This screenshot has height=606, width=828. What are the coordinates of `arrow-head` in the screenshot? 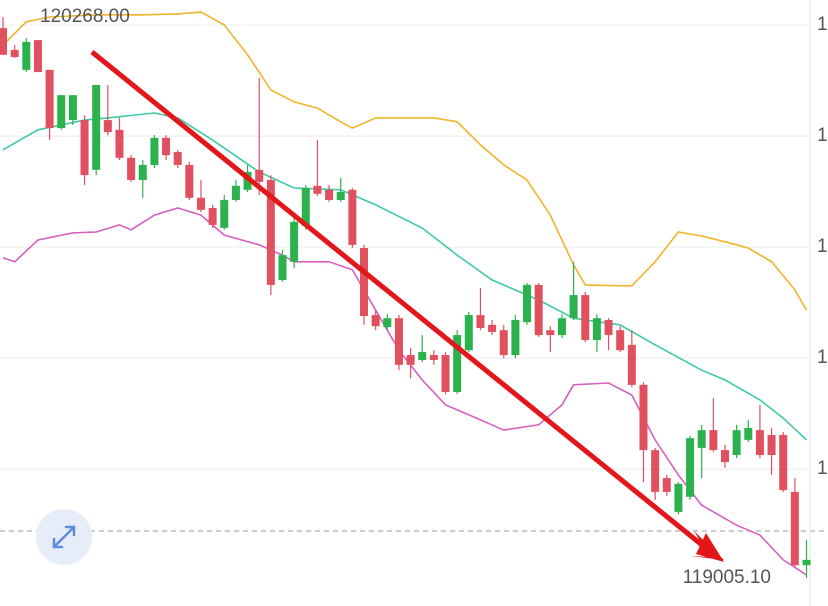 It's located at (710, 547).